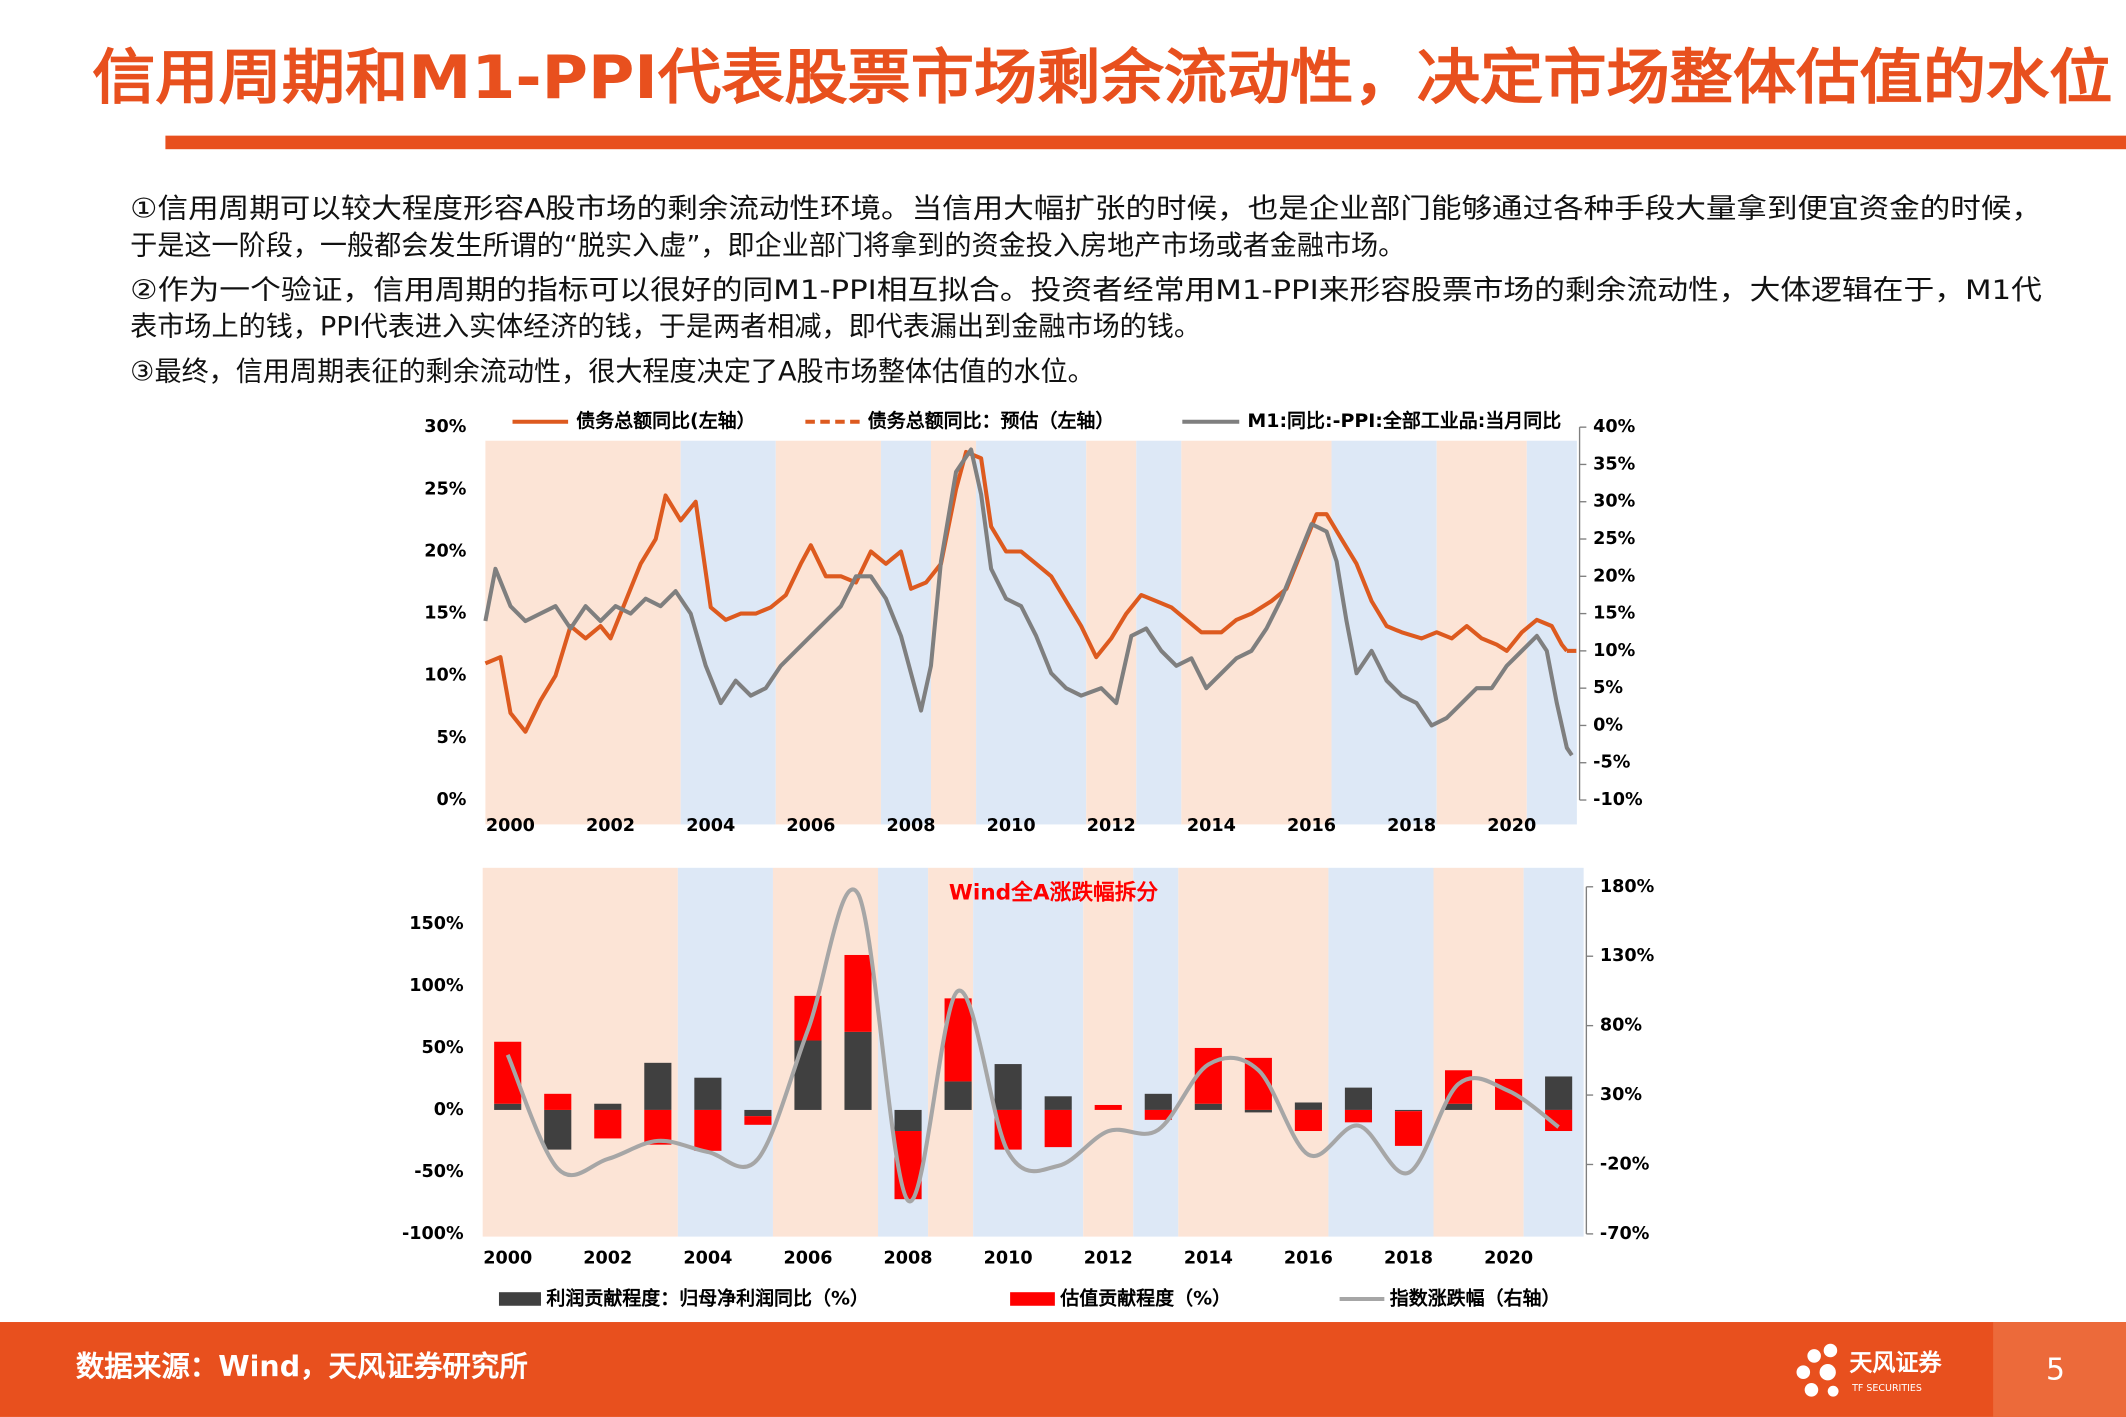 This screenshot has width=2126, height=1417. I want to click on y-tick-label: -50%, so click(439, 1172).